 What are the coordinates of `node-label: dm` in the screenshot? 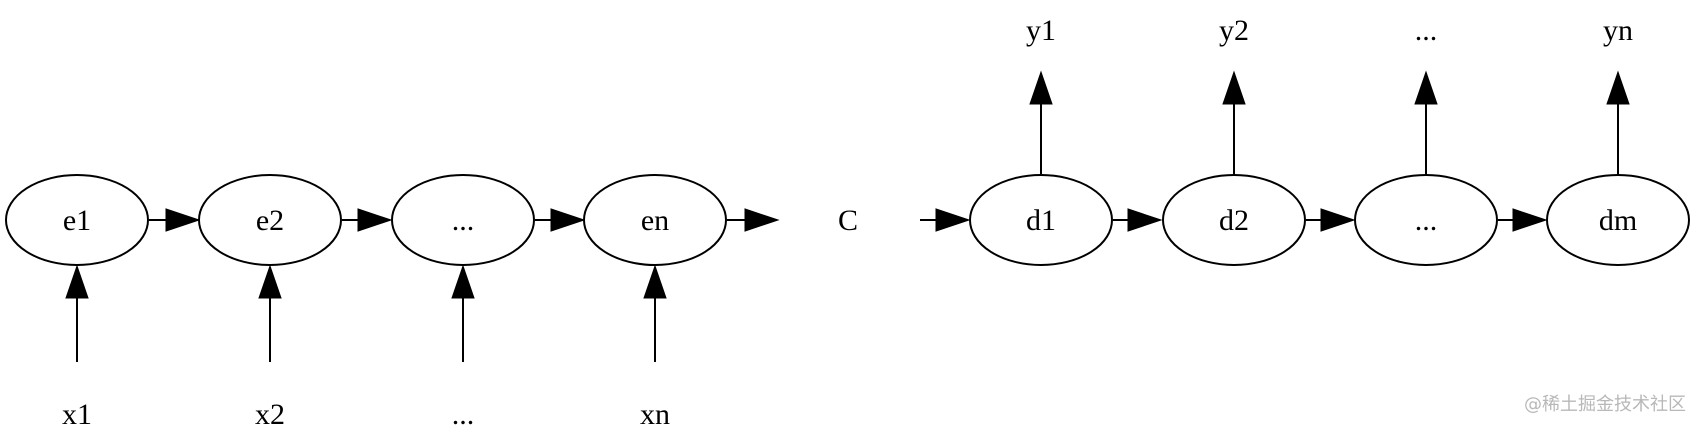 It's located at (1618, 220).